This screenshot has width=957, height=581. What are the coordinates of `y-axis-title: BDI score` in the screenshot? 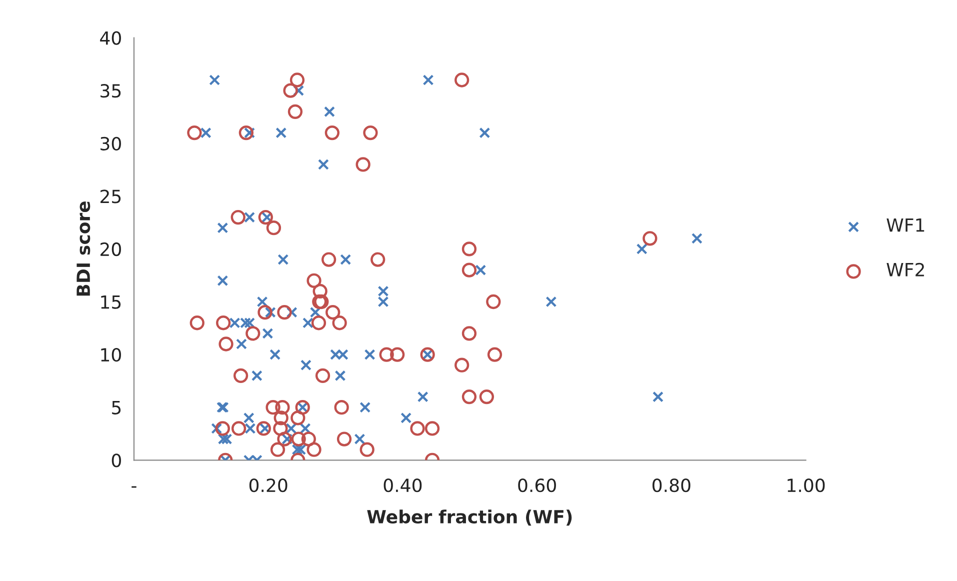 It's located at (83, 248).